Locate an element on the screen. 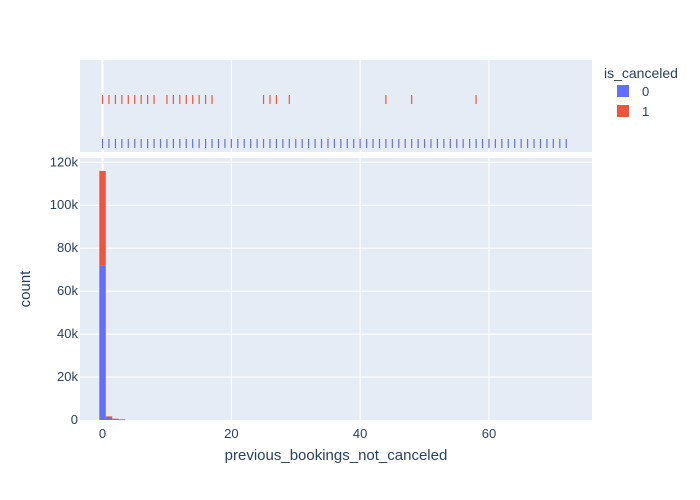 The width and height of the screenshot is (700, 500). x-tick-label: 40 is located at coordinates (360, 433).